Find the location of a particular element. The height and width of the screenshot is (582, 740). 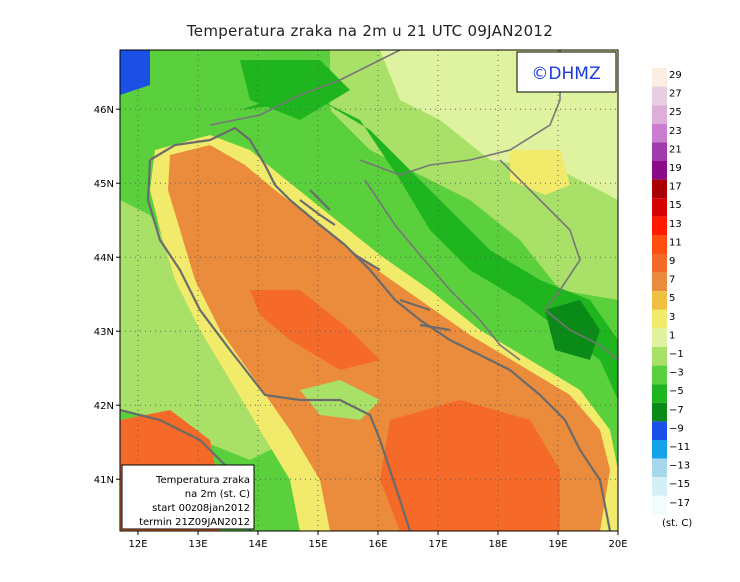

scale-label: −9 is located at coordinates (676, 428).